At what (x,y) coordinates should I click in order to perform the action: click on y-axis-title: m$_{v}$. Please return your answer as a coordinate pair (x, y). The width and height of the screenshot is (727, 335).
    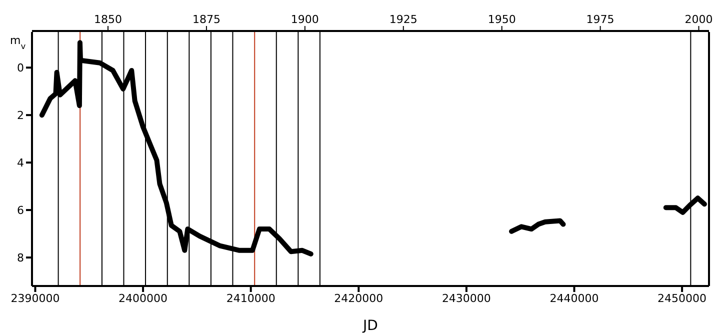
    Looking at the image, I should click on (18, 42).